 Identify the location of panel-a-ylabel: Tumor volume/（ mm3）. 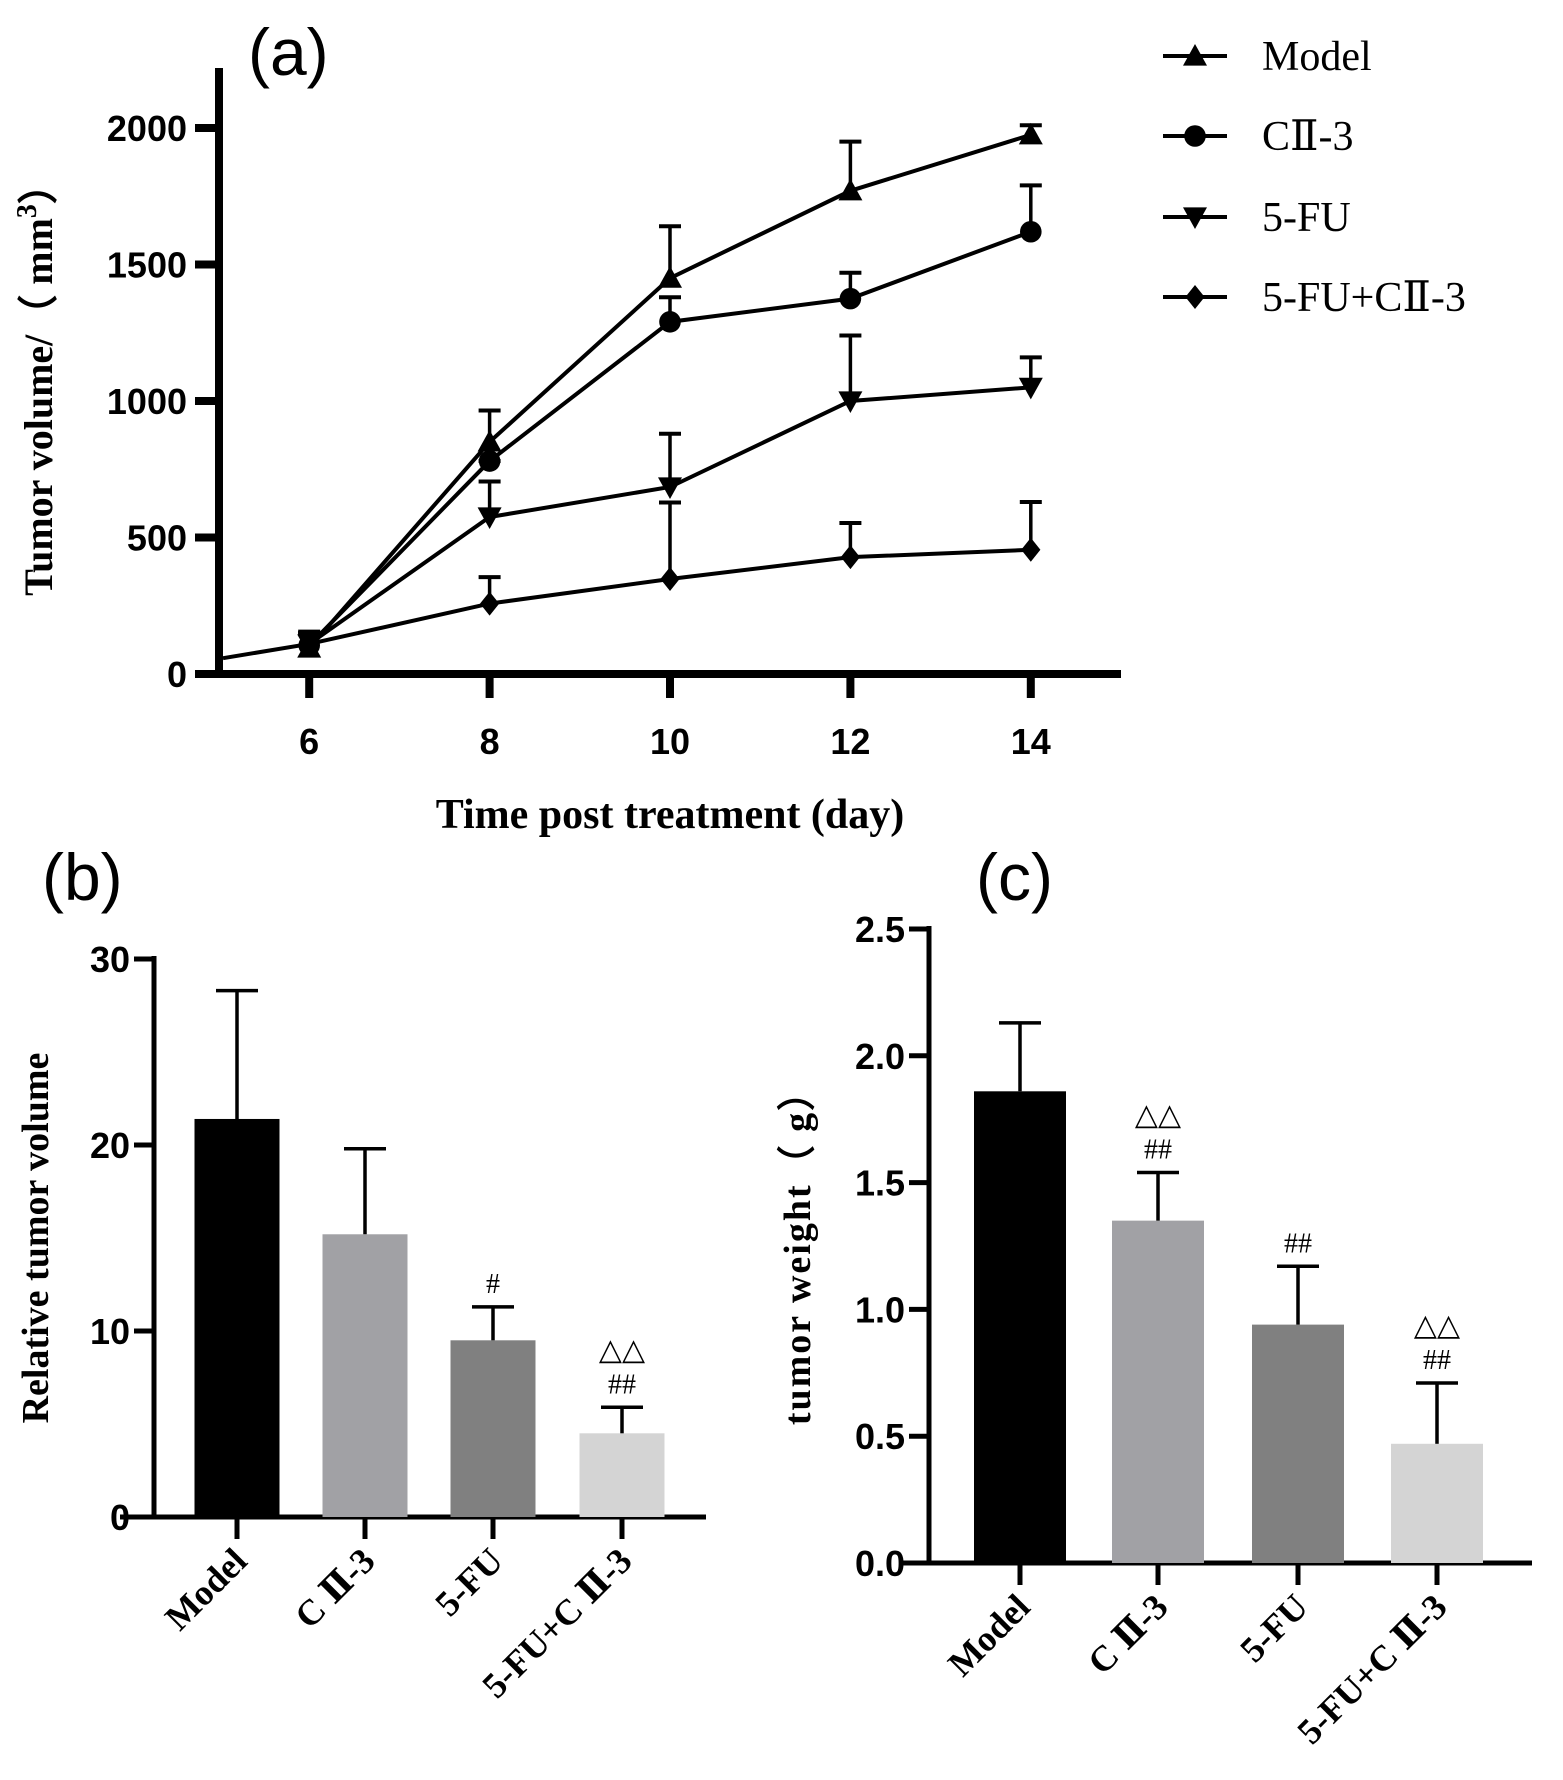
(36, 380).